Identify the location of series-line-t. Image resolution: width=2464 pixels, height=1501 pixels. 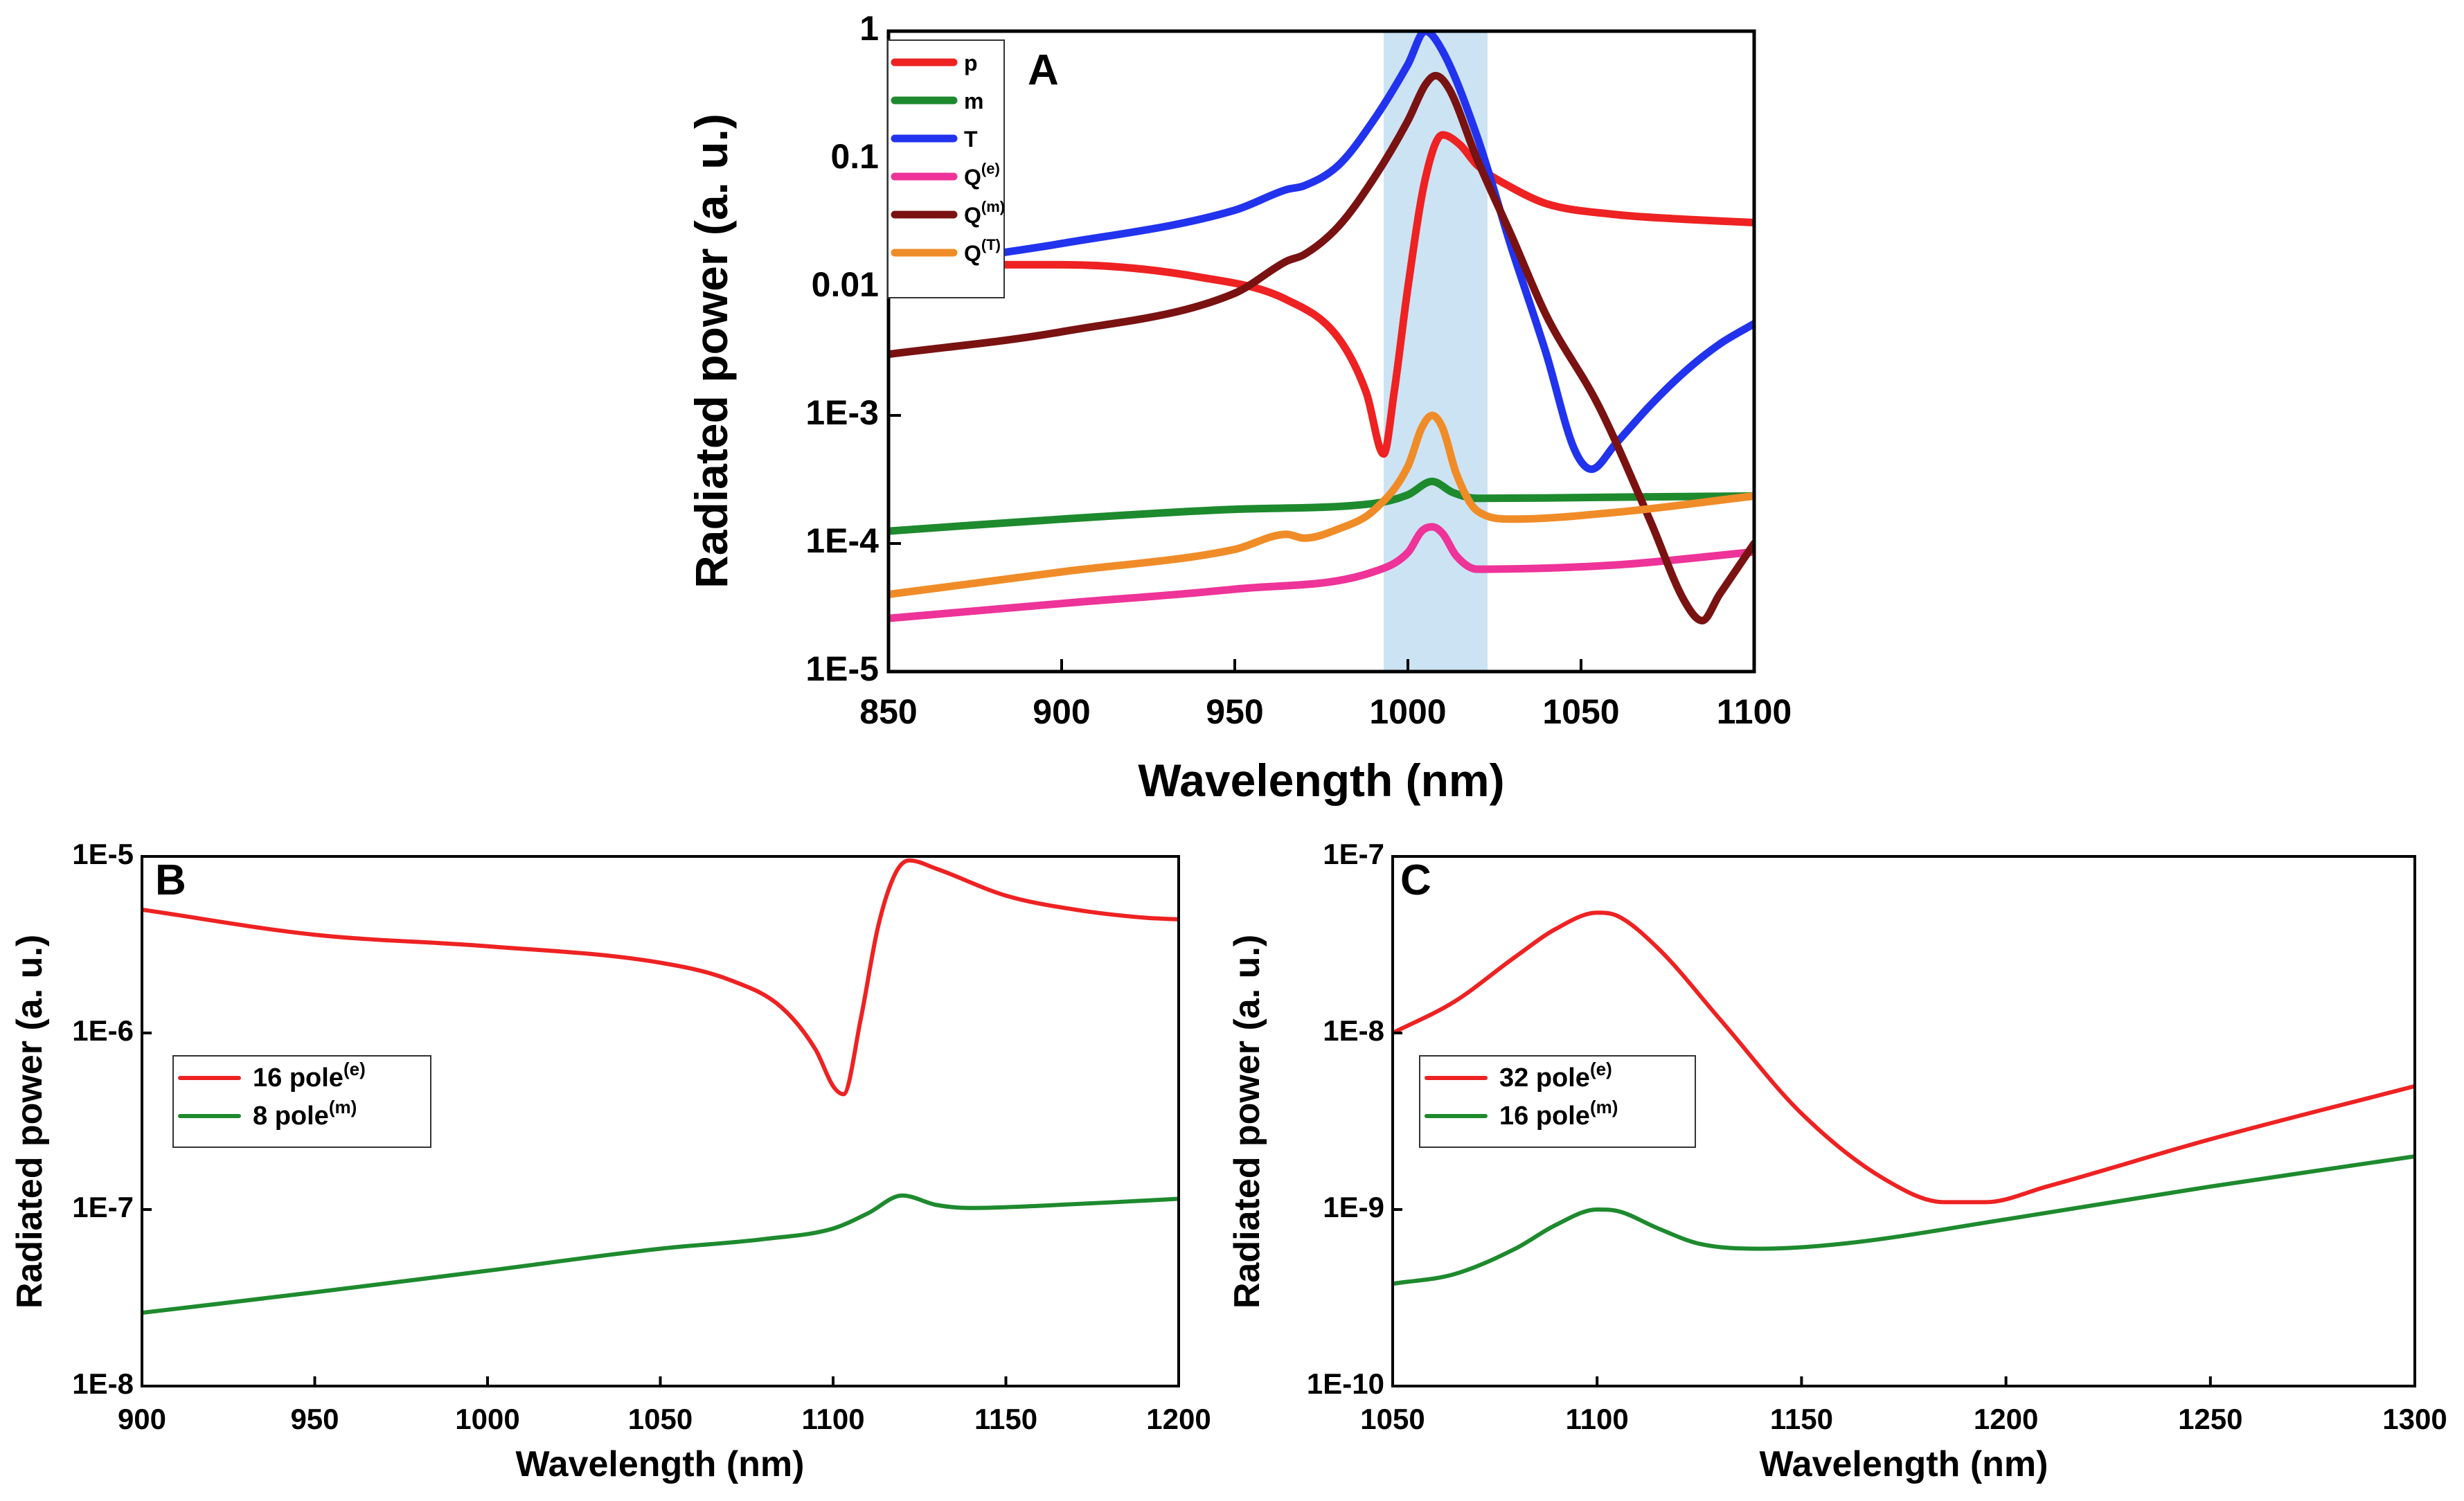
(1321, 252).